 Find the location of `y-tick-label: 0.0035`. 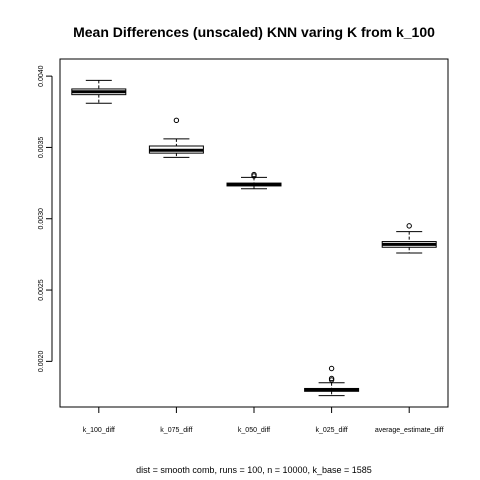

y-tick-label: 0.0035 is located at coordinates (41, 148).